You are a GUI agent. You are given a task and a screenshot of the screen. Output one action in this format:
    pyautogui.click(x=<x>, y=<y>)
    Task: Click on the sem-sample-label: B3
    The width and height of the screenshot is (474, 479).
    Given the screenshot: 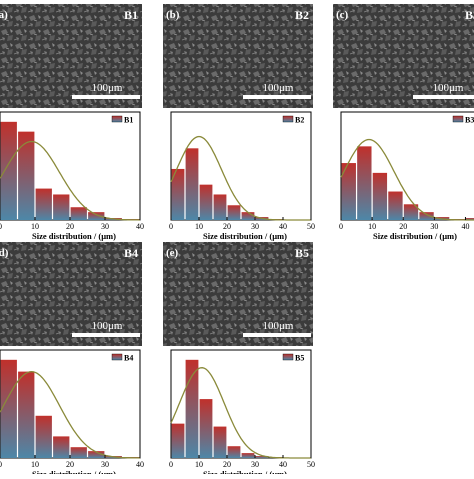 What is the action you would take?
    pyautogui.click(x=469, y=15)
    